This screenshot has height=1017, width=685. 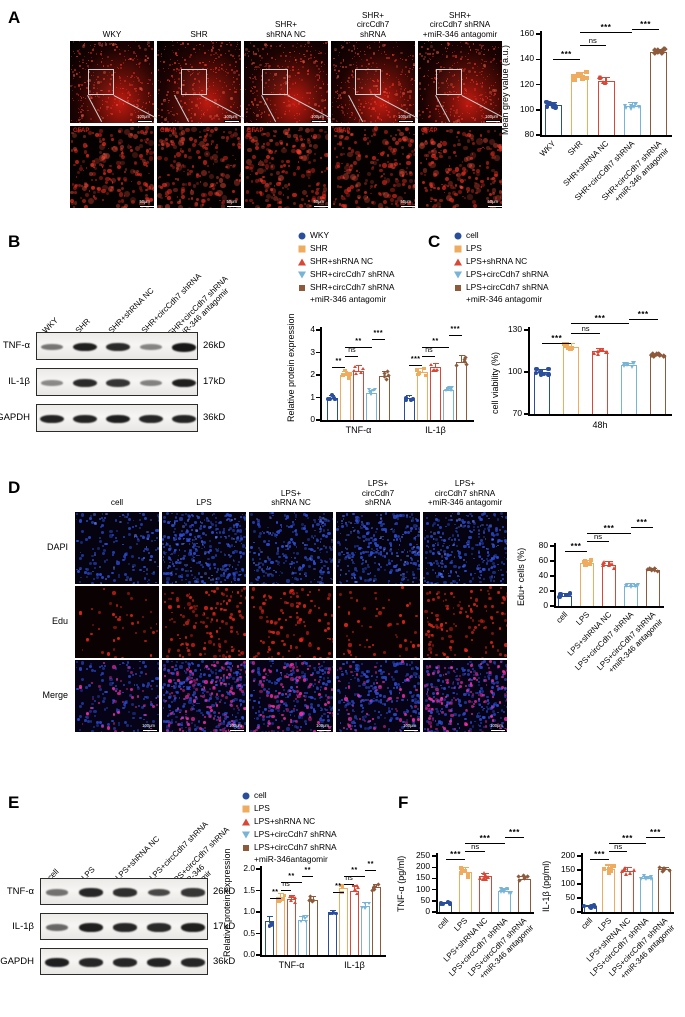 I want to click on inset-selection-box, so click(x=101, y=82).